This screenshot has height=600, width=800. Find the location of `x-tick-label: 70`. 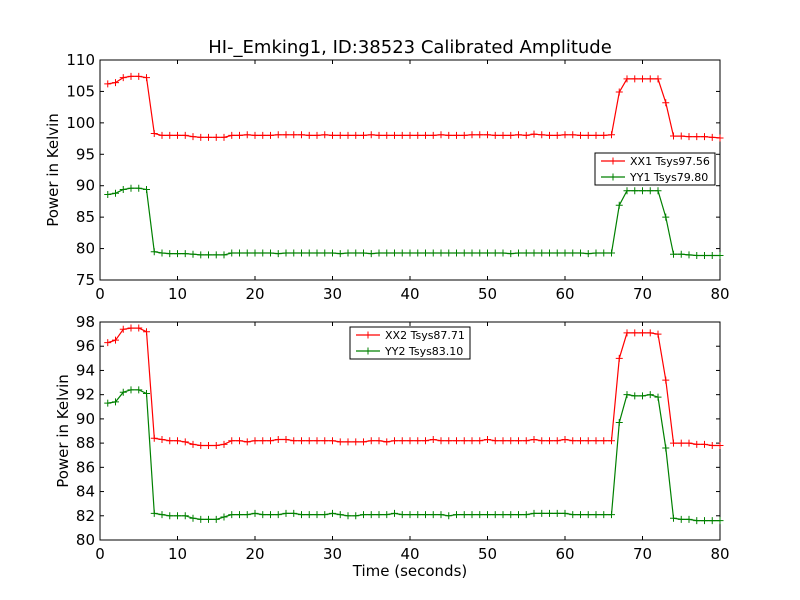

x-tick-label: 70 is located at coordinates (642, 294).